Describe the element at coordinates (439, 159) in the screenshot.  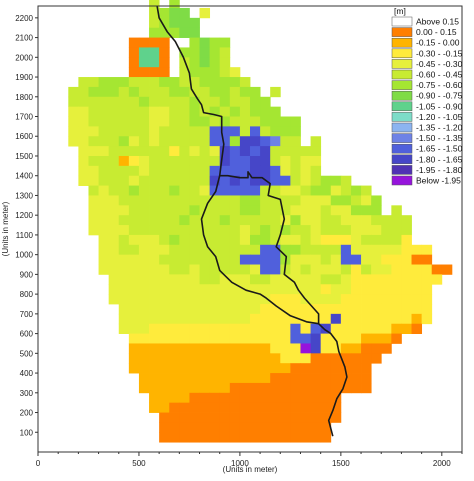
I see `legend-label: -1.80 - -1.65` at that location.